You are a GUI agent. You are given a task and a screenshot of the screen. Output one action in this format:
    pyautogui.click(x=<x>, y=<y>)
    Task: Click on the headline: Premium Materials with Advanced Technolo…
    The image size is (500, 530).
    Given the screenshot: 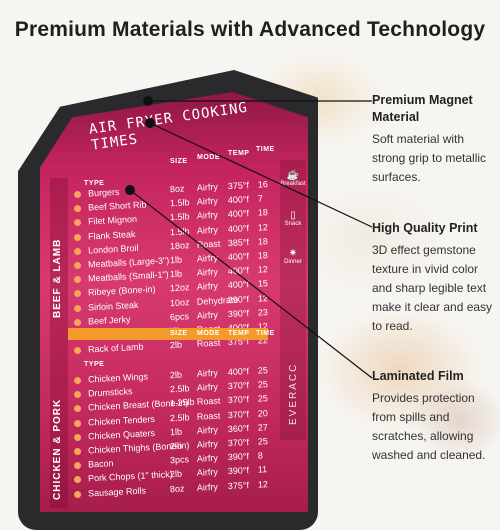 What is the action you would take?
    pyautogui.click(x=250, y=29)
    